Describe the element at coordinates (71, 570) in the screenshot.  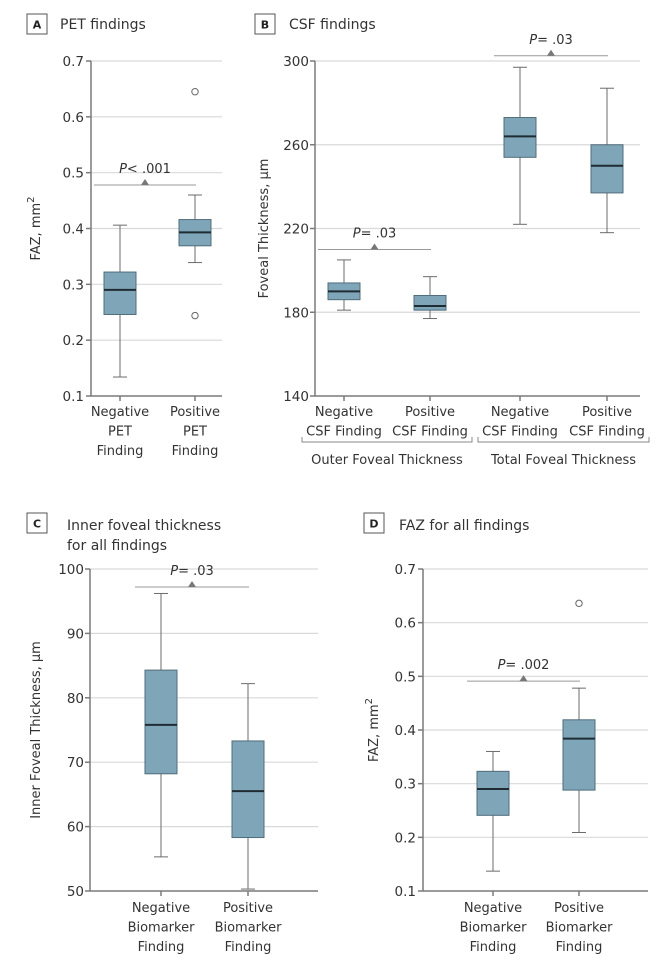
I see `y-tick-label: 100` at that location.